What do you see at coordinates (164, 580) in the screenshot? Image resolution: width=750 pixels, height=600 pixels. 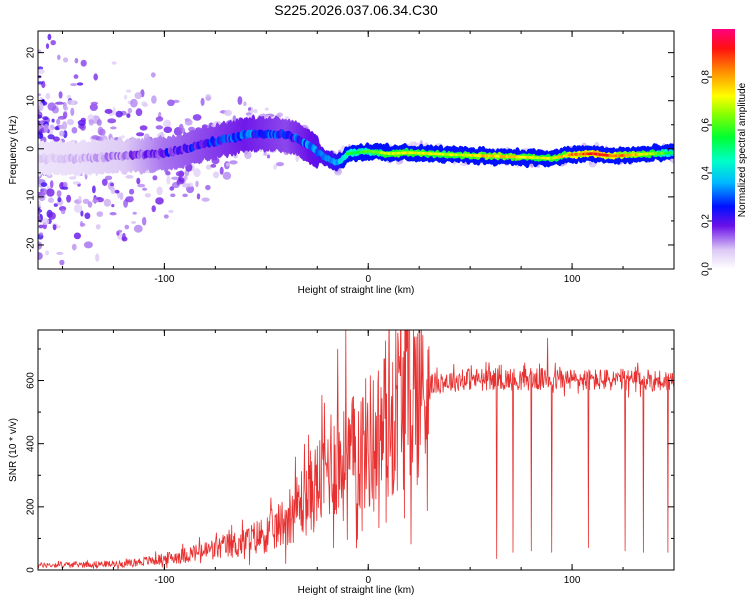 I see `snr-xtick-label: -100` at bounding box center [164, 580].